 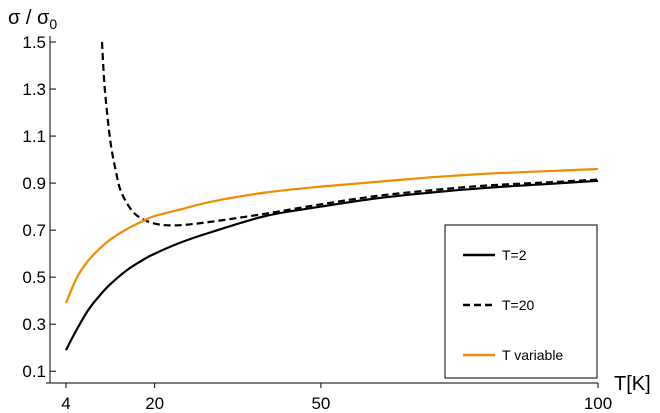 What do you see at coordinates (34, 42) in the screenshot?
I see `y-tick-label: 1.5` at bounding box center [34, 42].